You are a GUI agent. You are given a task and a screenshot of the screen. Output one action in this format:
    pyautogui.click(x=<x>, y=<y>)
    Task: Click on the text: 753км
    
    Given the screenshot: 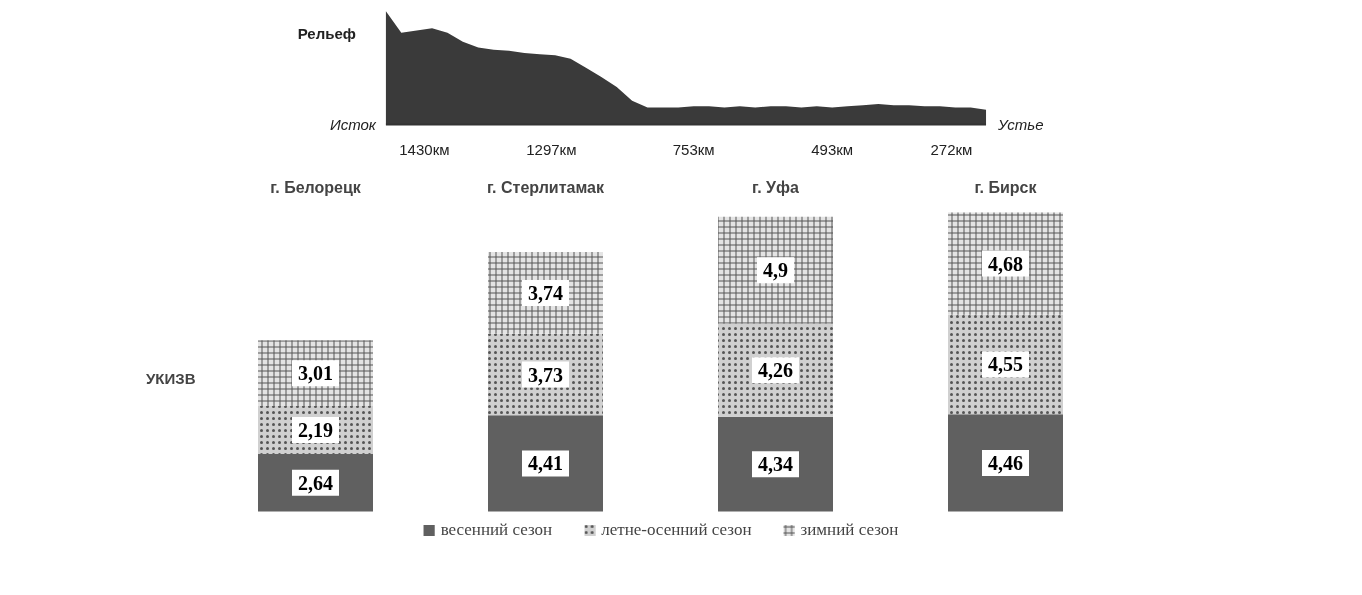 What is the action you would take?
    pyautogui.click(x=693, y=149)
    